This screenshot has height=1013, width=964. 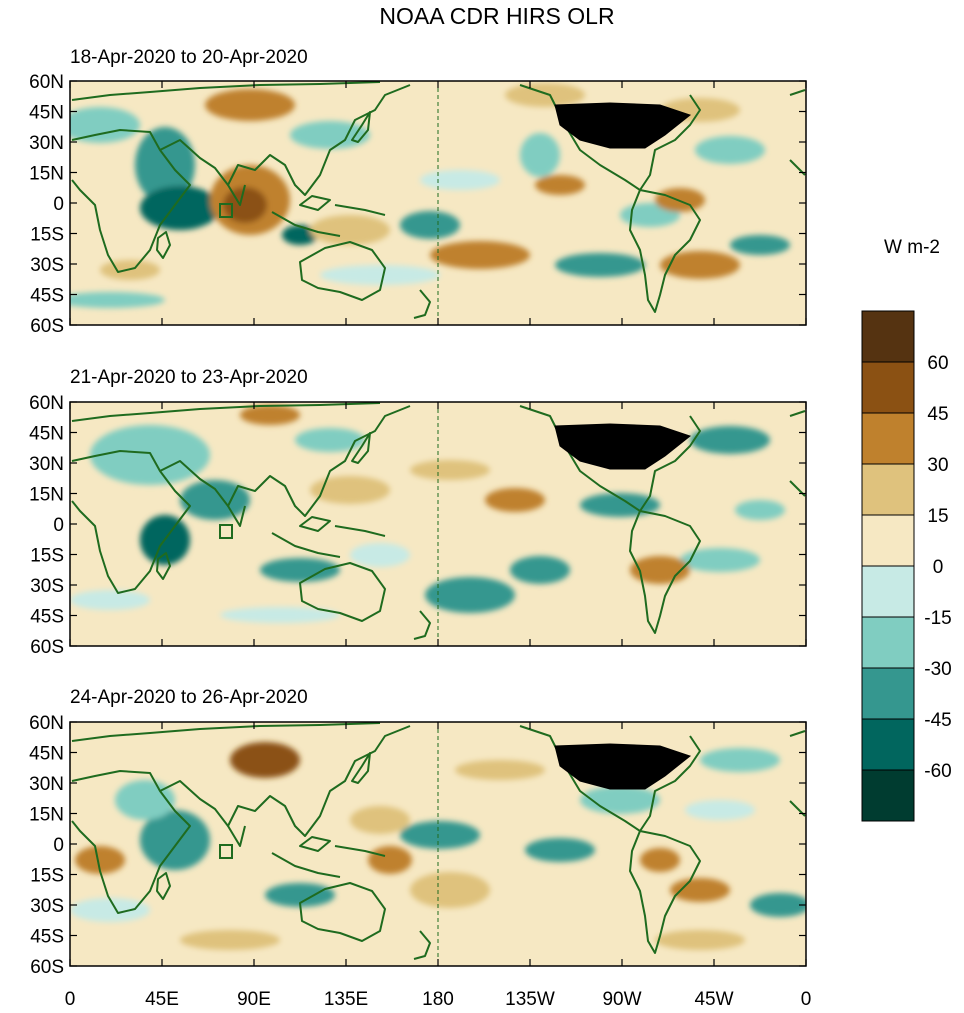 I want to click on panel-title: 21-Apr-2020 to 23-Apr-2020, so click(x=189, y=377).